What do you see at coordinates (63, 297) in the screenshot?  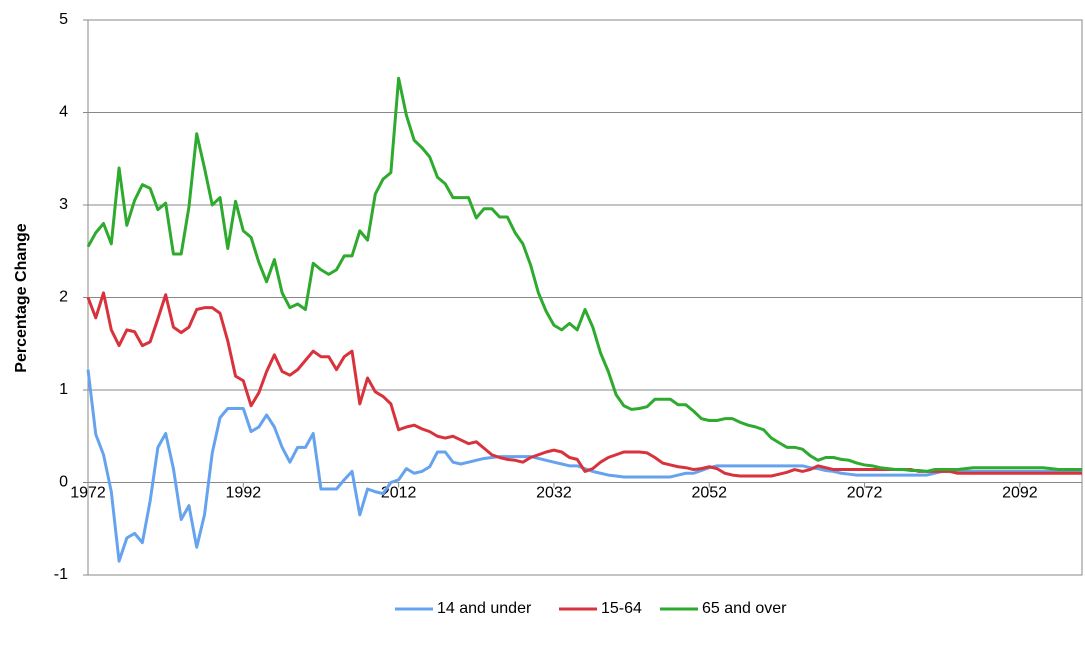 I see `y-tick-label: 2` at bounding box center [63, 297].